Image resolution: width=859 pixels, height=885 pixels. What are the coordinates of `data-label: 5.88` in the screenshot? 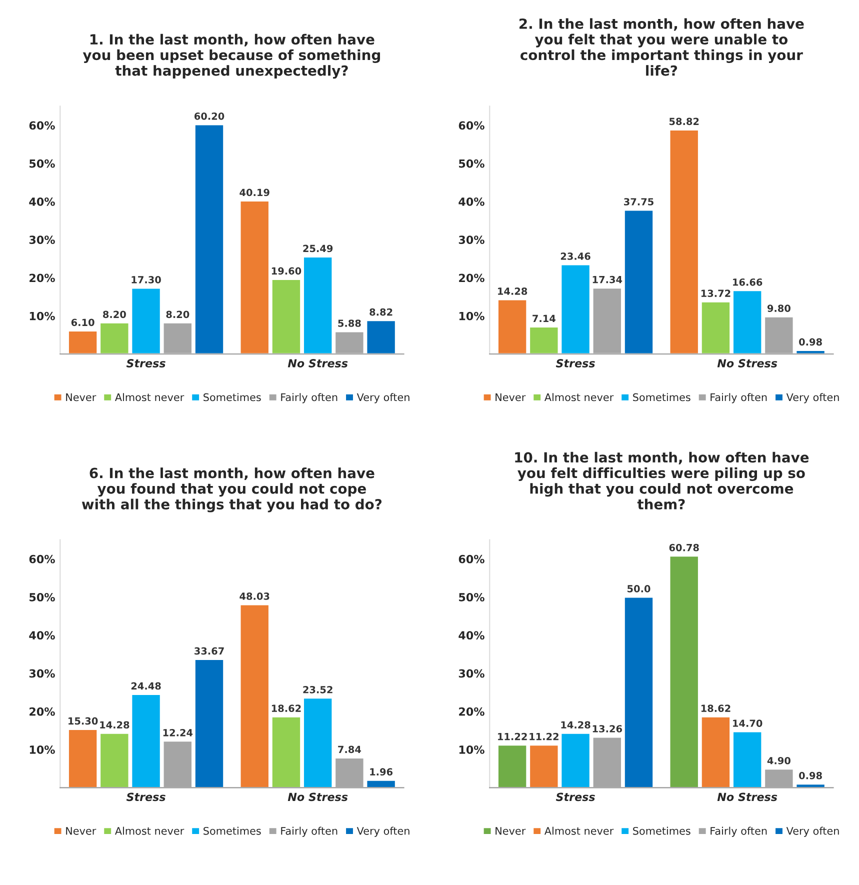 It's located at (349, 323).